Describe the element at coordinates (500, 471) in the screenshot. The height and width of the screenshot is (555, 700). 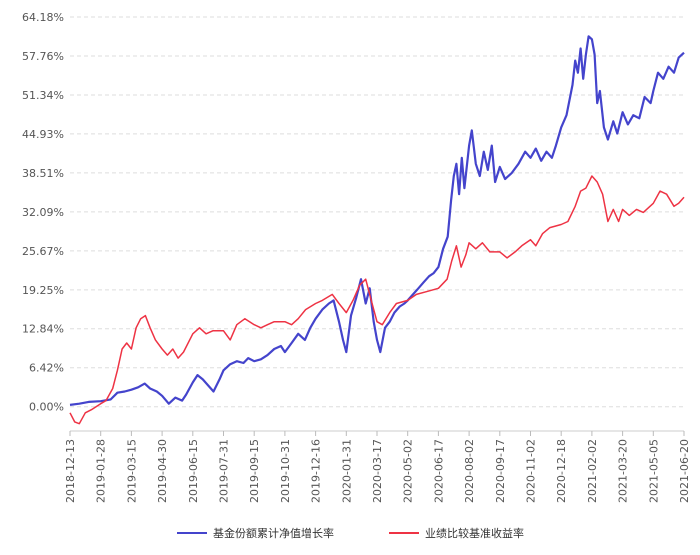
I see `x-tick-label: 2020-09-17` at that location.